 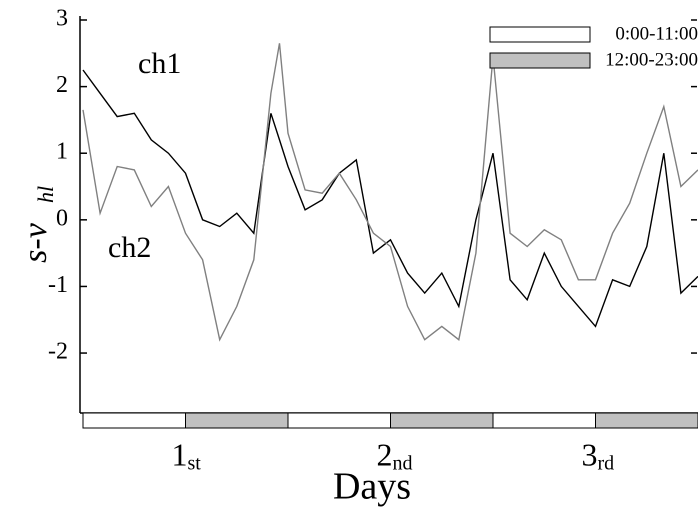 I want to click on y-tick-label: 2, so click(x=62, y=85).